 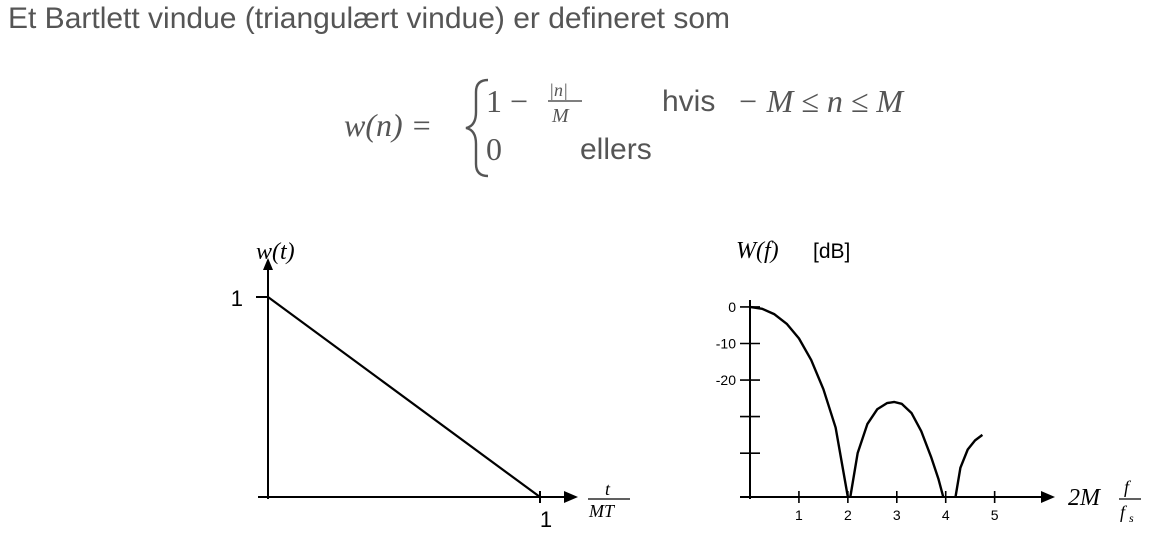 What do you see at coordinates (602, 511) in the screenshot?
I see `x-axis-label-denominator: MT` at bounding box center [602, 511].